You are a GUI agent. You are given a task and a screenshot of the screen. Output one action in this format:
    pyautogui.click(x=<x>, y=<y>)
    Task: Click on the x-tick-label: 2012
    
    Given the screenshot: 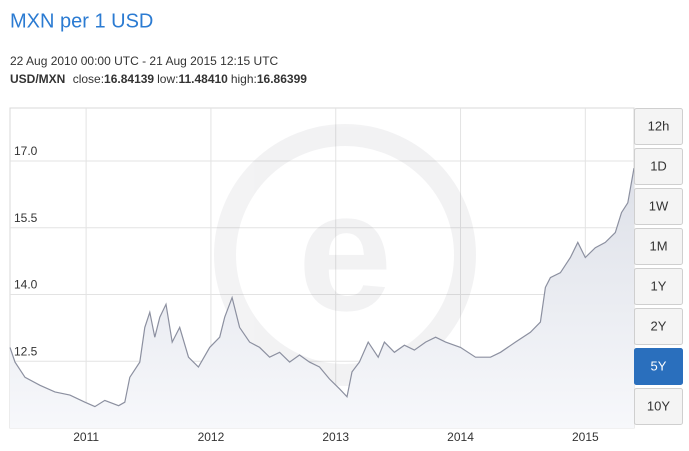 What is the action you would take?
    pyautogui.click(x=211, y=437)
    